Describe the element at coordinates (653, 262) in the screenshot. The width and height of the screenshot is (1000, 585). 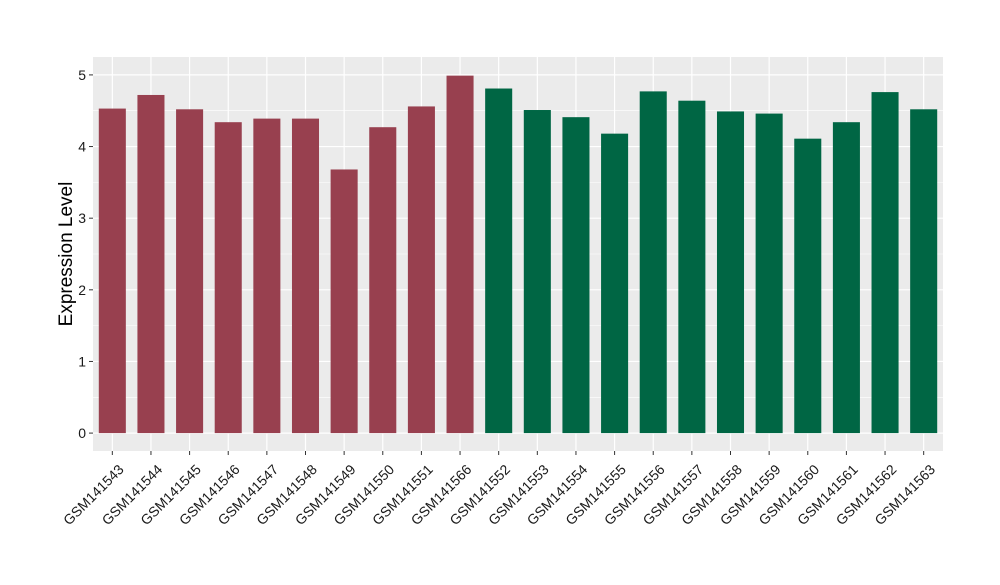
I see `bar-GSM141556` at that location.